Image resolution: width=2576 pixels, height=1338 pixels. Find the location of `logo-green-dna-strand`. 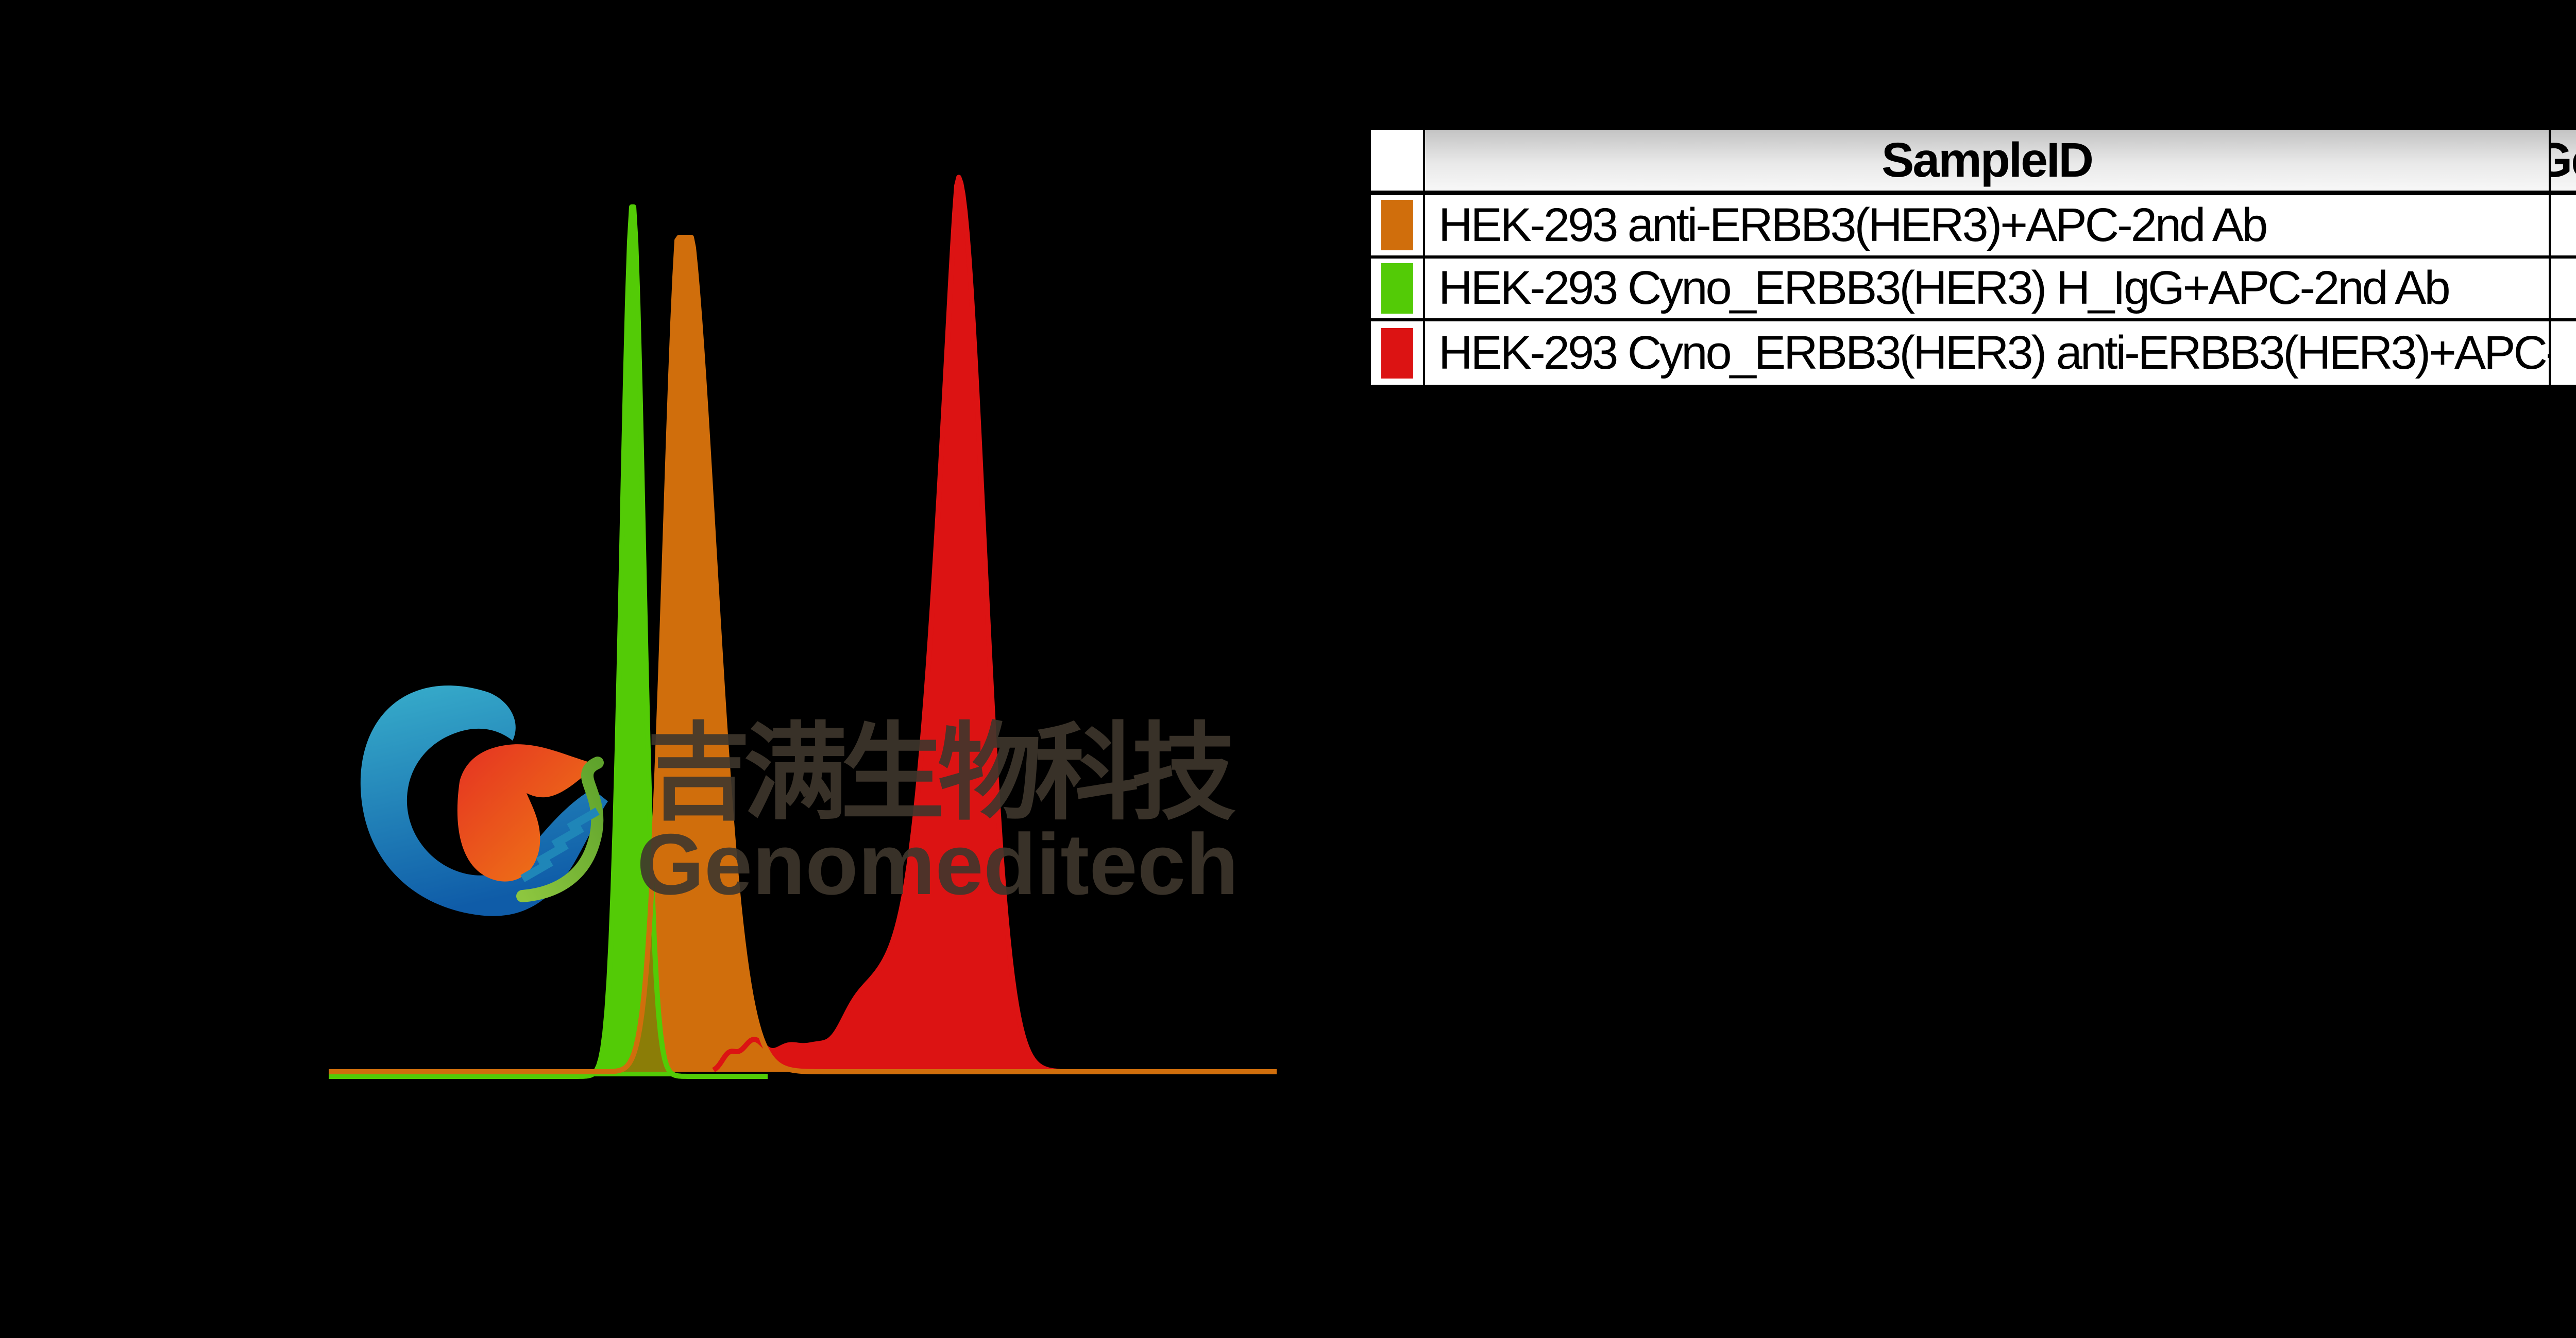

logo-green-dna-strand is located at coordinates (560, 829).